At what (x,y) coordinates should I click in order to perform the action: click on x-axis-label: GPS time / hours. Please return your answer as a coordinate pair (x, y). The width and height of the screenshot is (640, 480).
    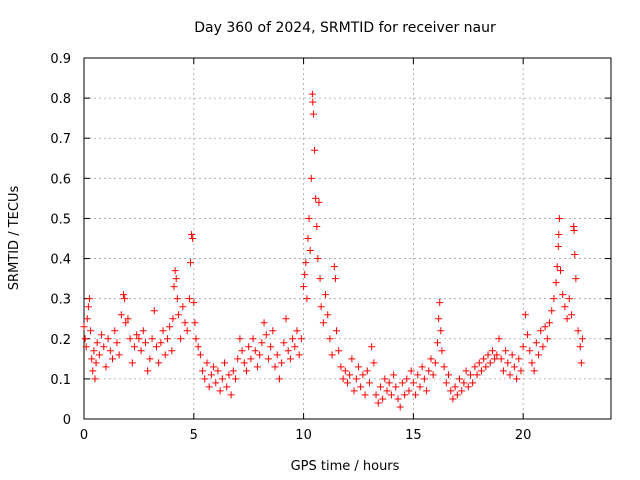
    Looking at the image, I should click on (345, 466).